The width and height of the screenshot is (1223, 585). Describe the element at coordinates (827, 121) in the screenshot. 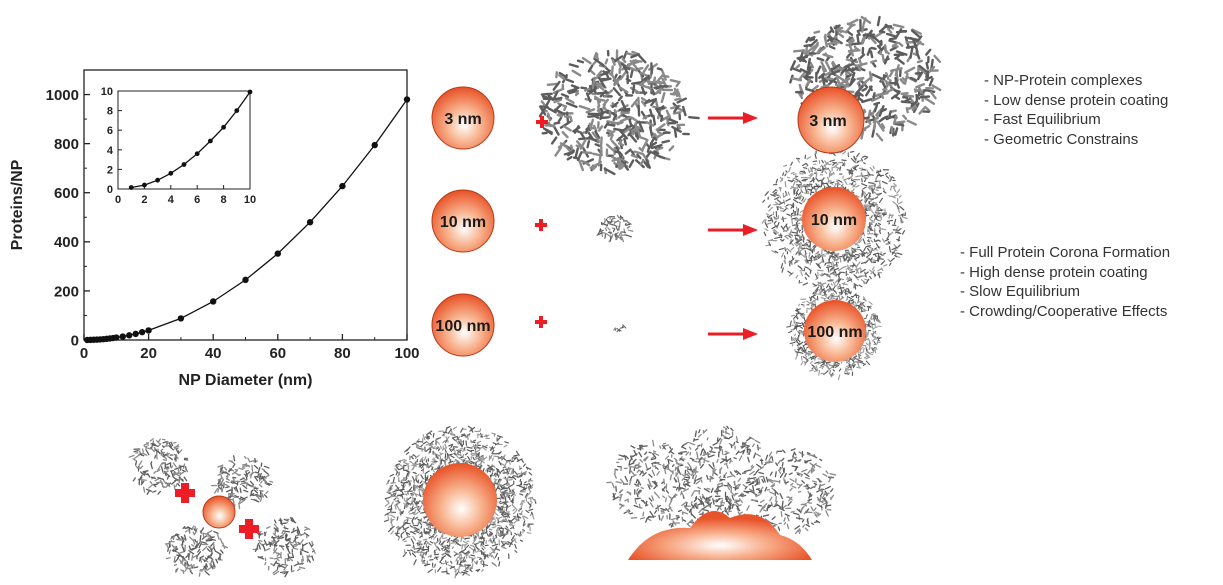

I see `complex-3nm-label: 3 nm` at that location.